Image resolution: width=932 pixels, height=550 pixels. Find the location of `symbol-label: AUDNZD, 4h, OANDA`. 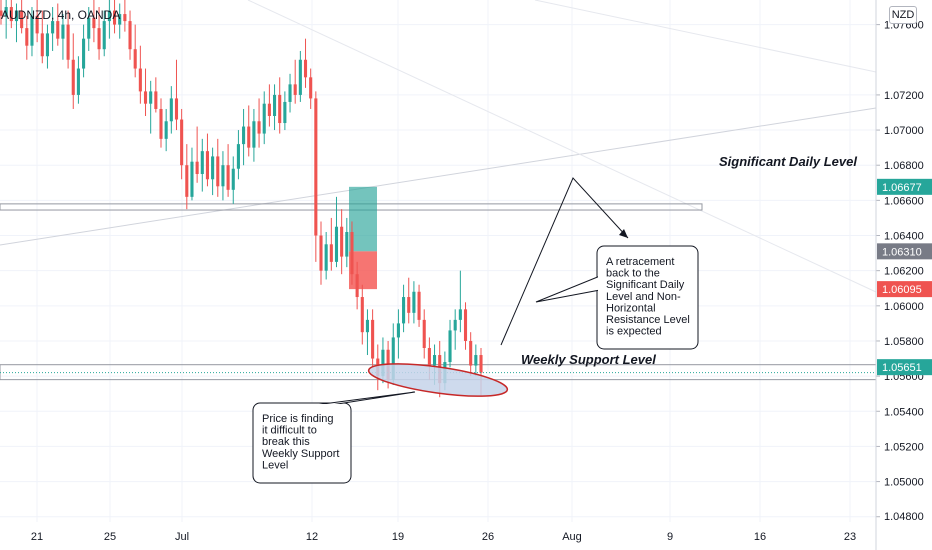

symbol-label: AUDNZD, 4h, OANDA is located at coordinates (60, 15).